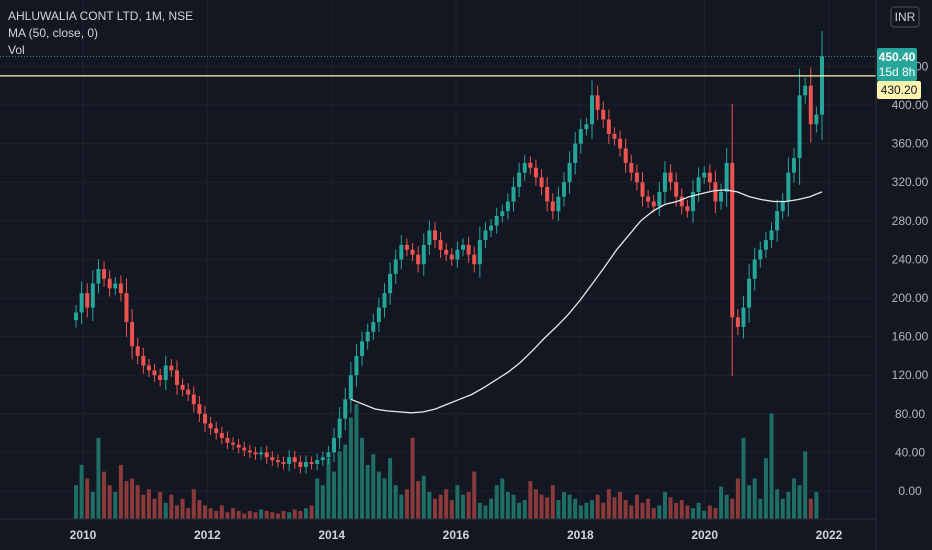 The image size is (932, 550). I want to click on symbol-title: AHLUWALIA CONT LTD, 1M, NSE, so click(101, 16).